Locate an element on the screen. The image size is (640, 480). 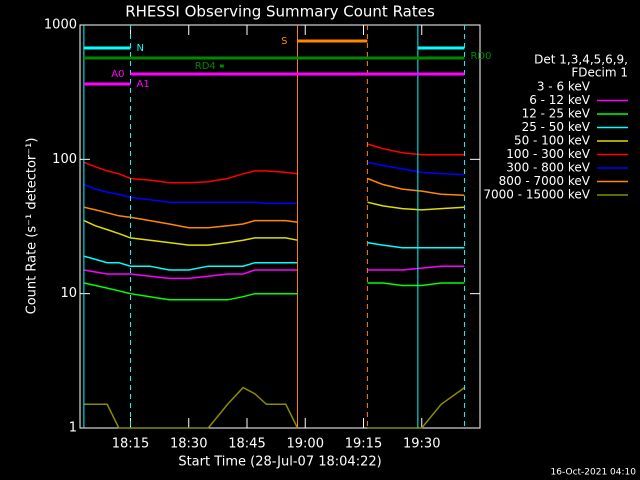
legend-label: 3 - 6 keV is located at coordinates (564, 87).